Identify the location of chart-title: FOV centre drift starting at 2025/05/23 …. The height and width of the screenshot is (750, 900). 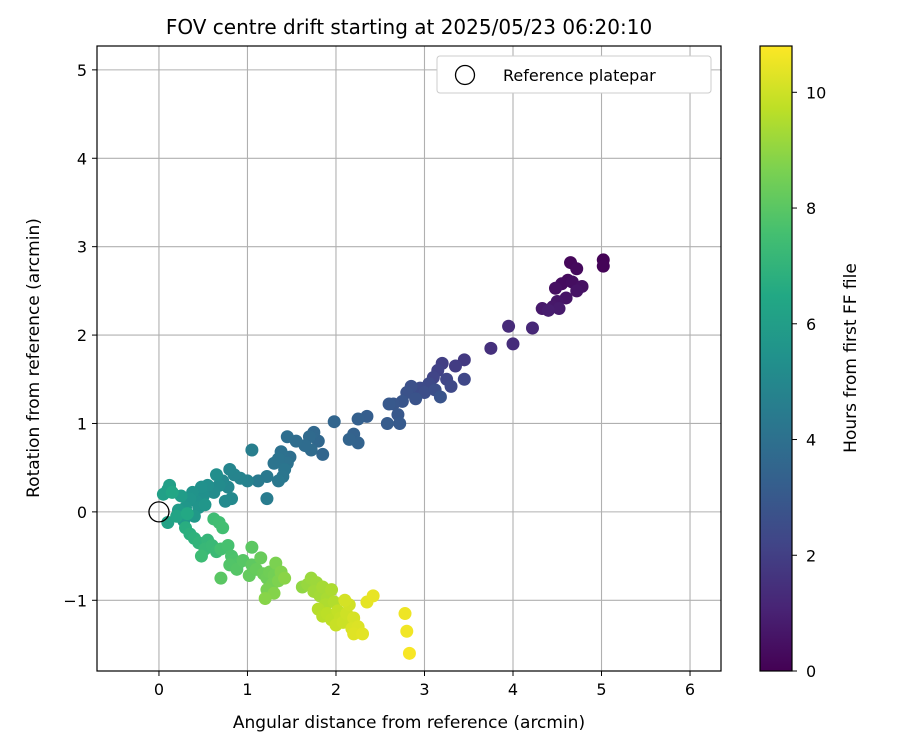
(409, 27).